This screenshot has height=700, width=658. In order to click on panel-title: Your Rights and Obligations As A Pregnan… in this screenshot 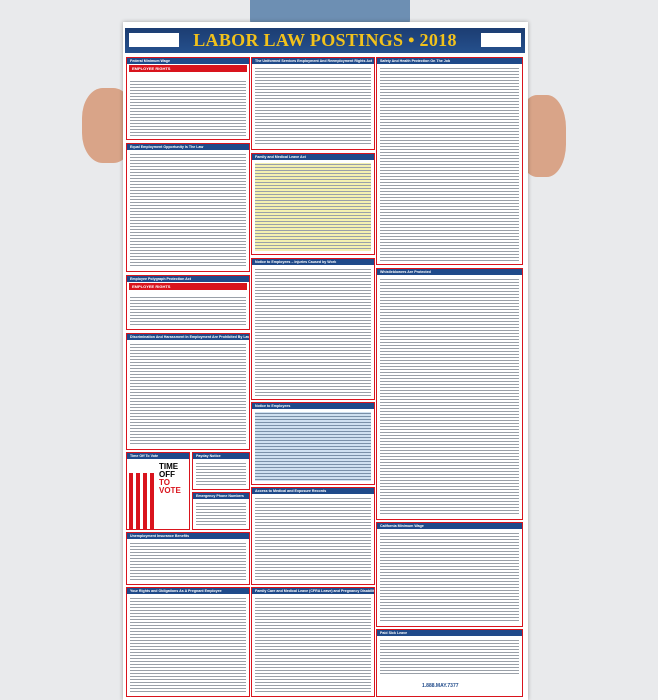, I will do `click(188, 591)`.